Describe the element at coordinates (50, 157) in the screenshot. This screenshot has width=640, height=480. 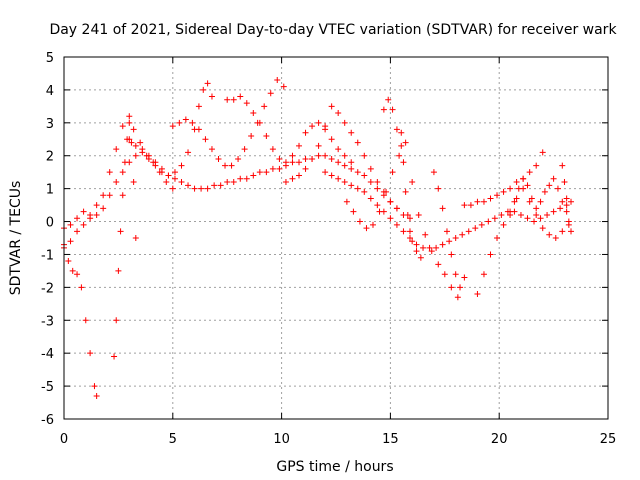
I see `y-tick-label: 2` at that location.